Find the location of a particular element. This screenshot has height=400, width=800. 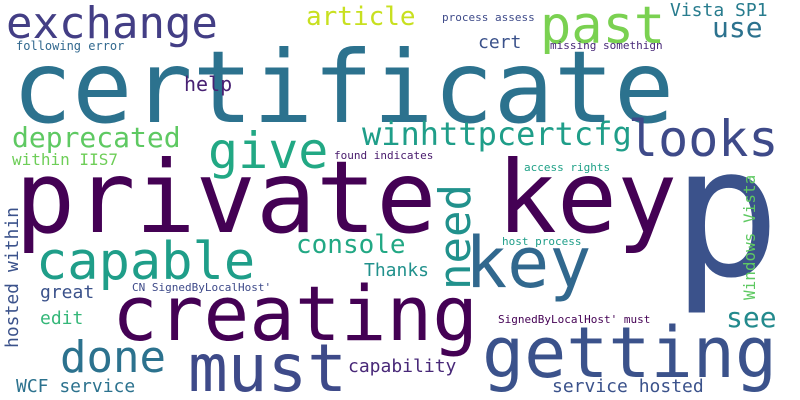

word-access-rights: access rights is located at coordinates (567, 167).